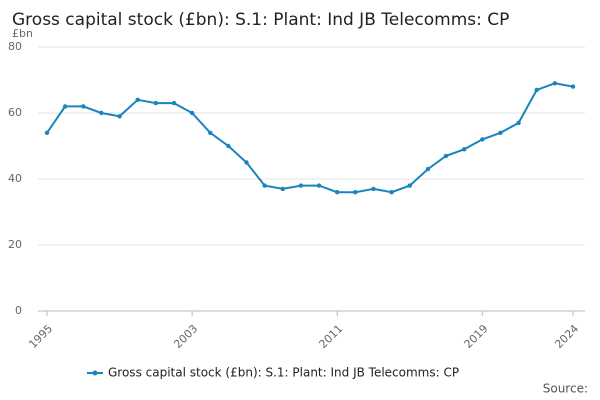 The image size is (600, 400). I want to click on x-tick-label: 2019, so click(476, 336).